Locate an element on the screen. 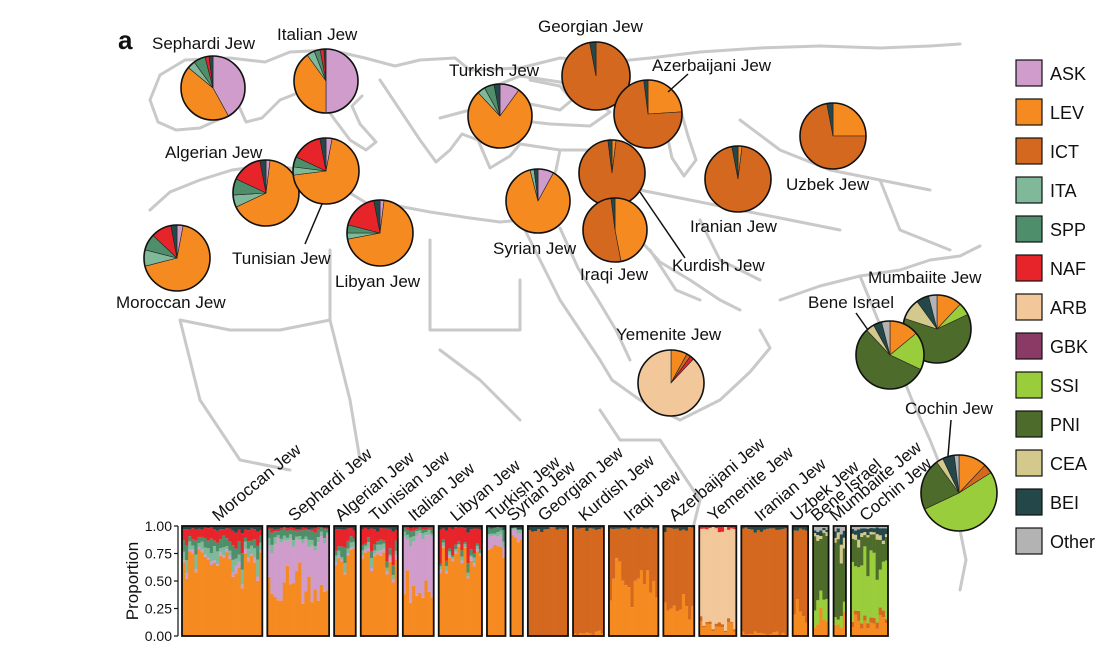 This screenshot has height=667, width=1111. bar-segment-moroccan-jew-14-spp is located at coordinates (224, 541).